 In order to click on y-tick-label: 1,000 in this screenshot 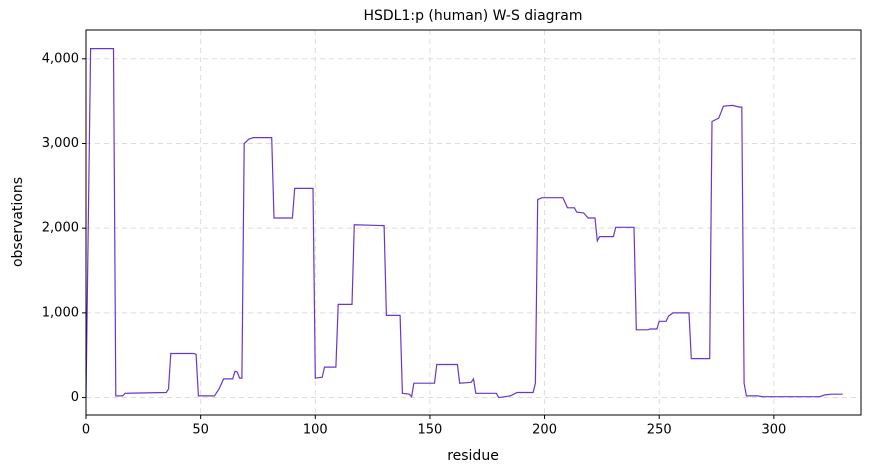, I will do `click(60, 312)`.